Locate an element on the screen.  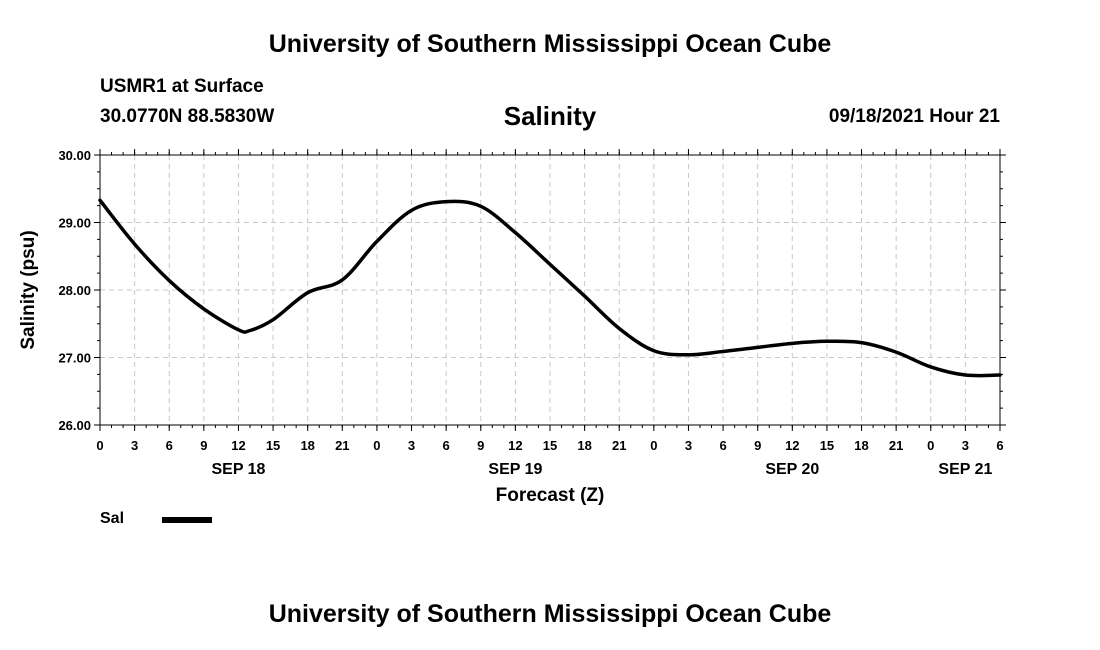
y-tick-label: 29.00 is located at coordinates (74, 223).